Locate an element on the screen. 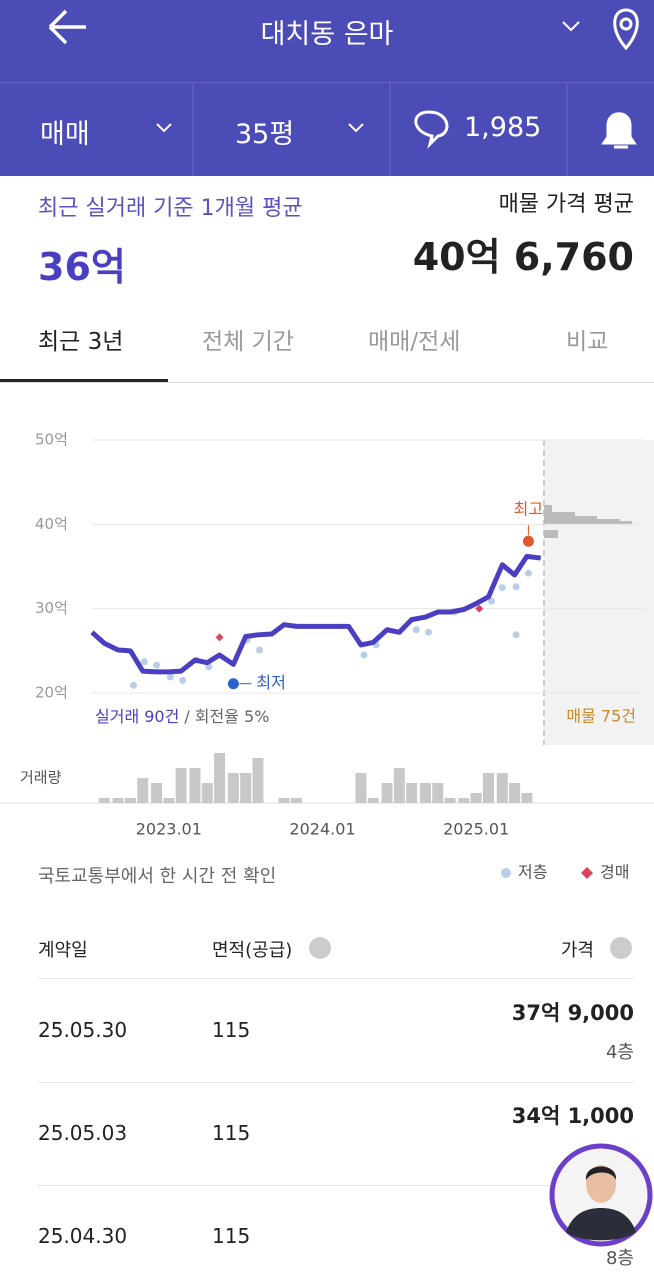 This screenshot has height=1280, width=654. pin-icon is located at coordinates (626, 29).